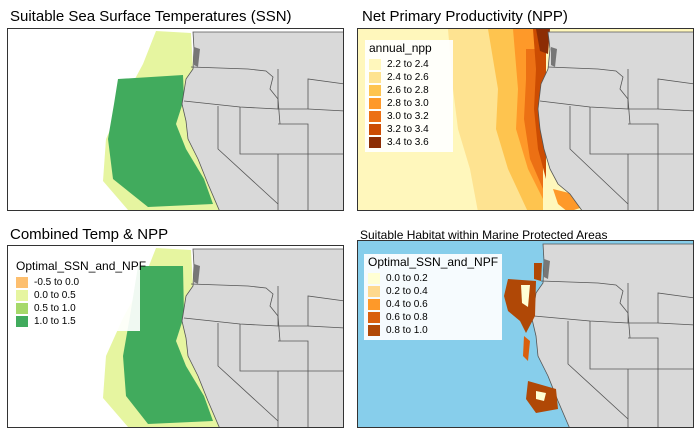 This screenshot has height=432, width=700. Describe the element at coordinates (400, 48) in the screenshot. I see `legend-title: annual_npp` at that location.